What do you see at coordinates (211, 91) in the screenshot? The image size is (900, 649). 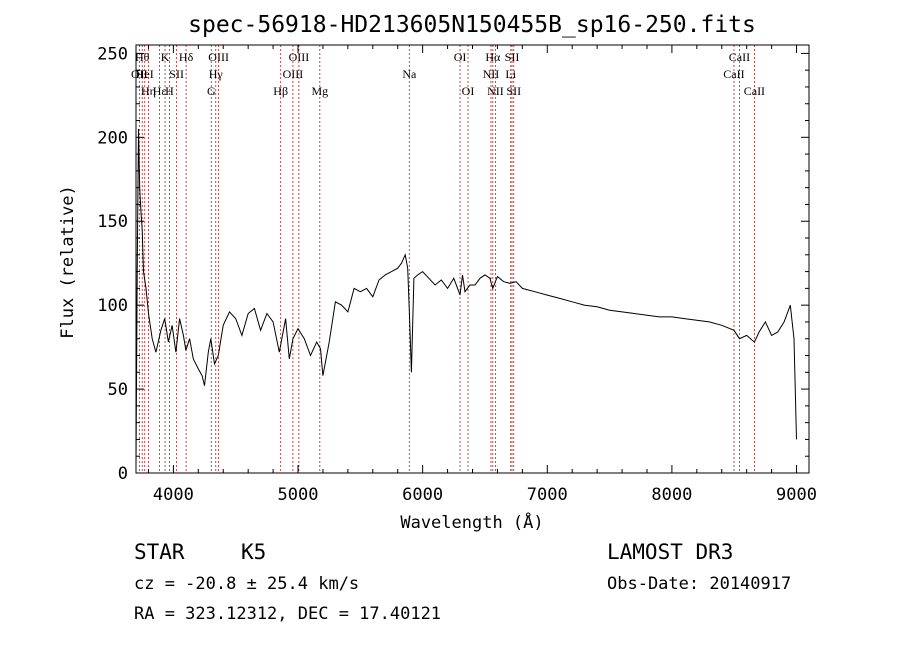 I see `line-marker-label: G` at bounding box center [211, 91].